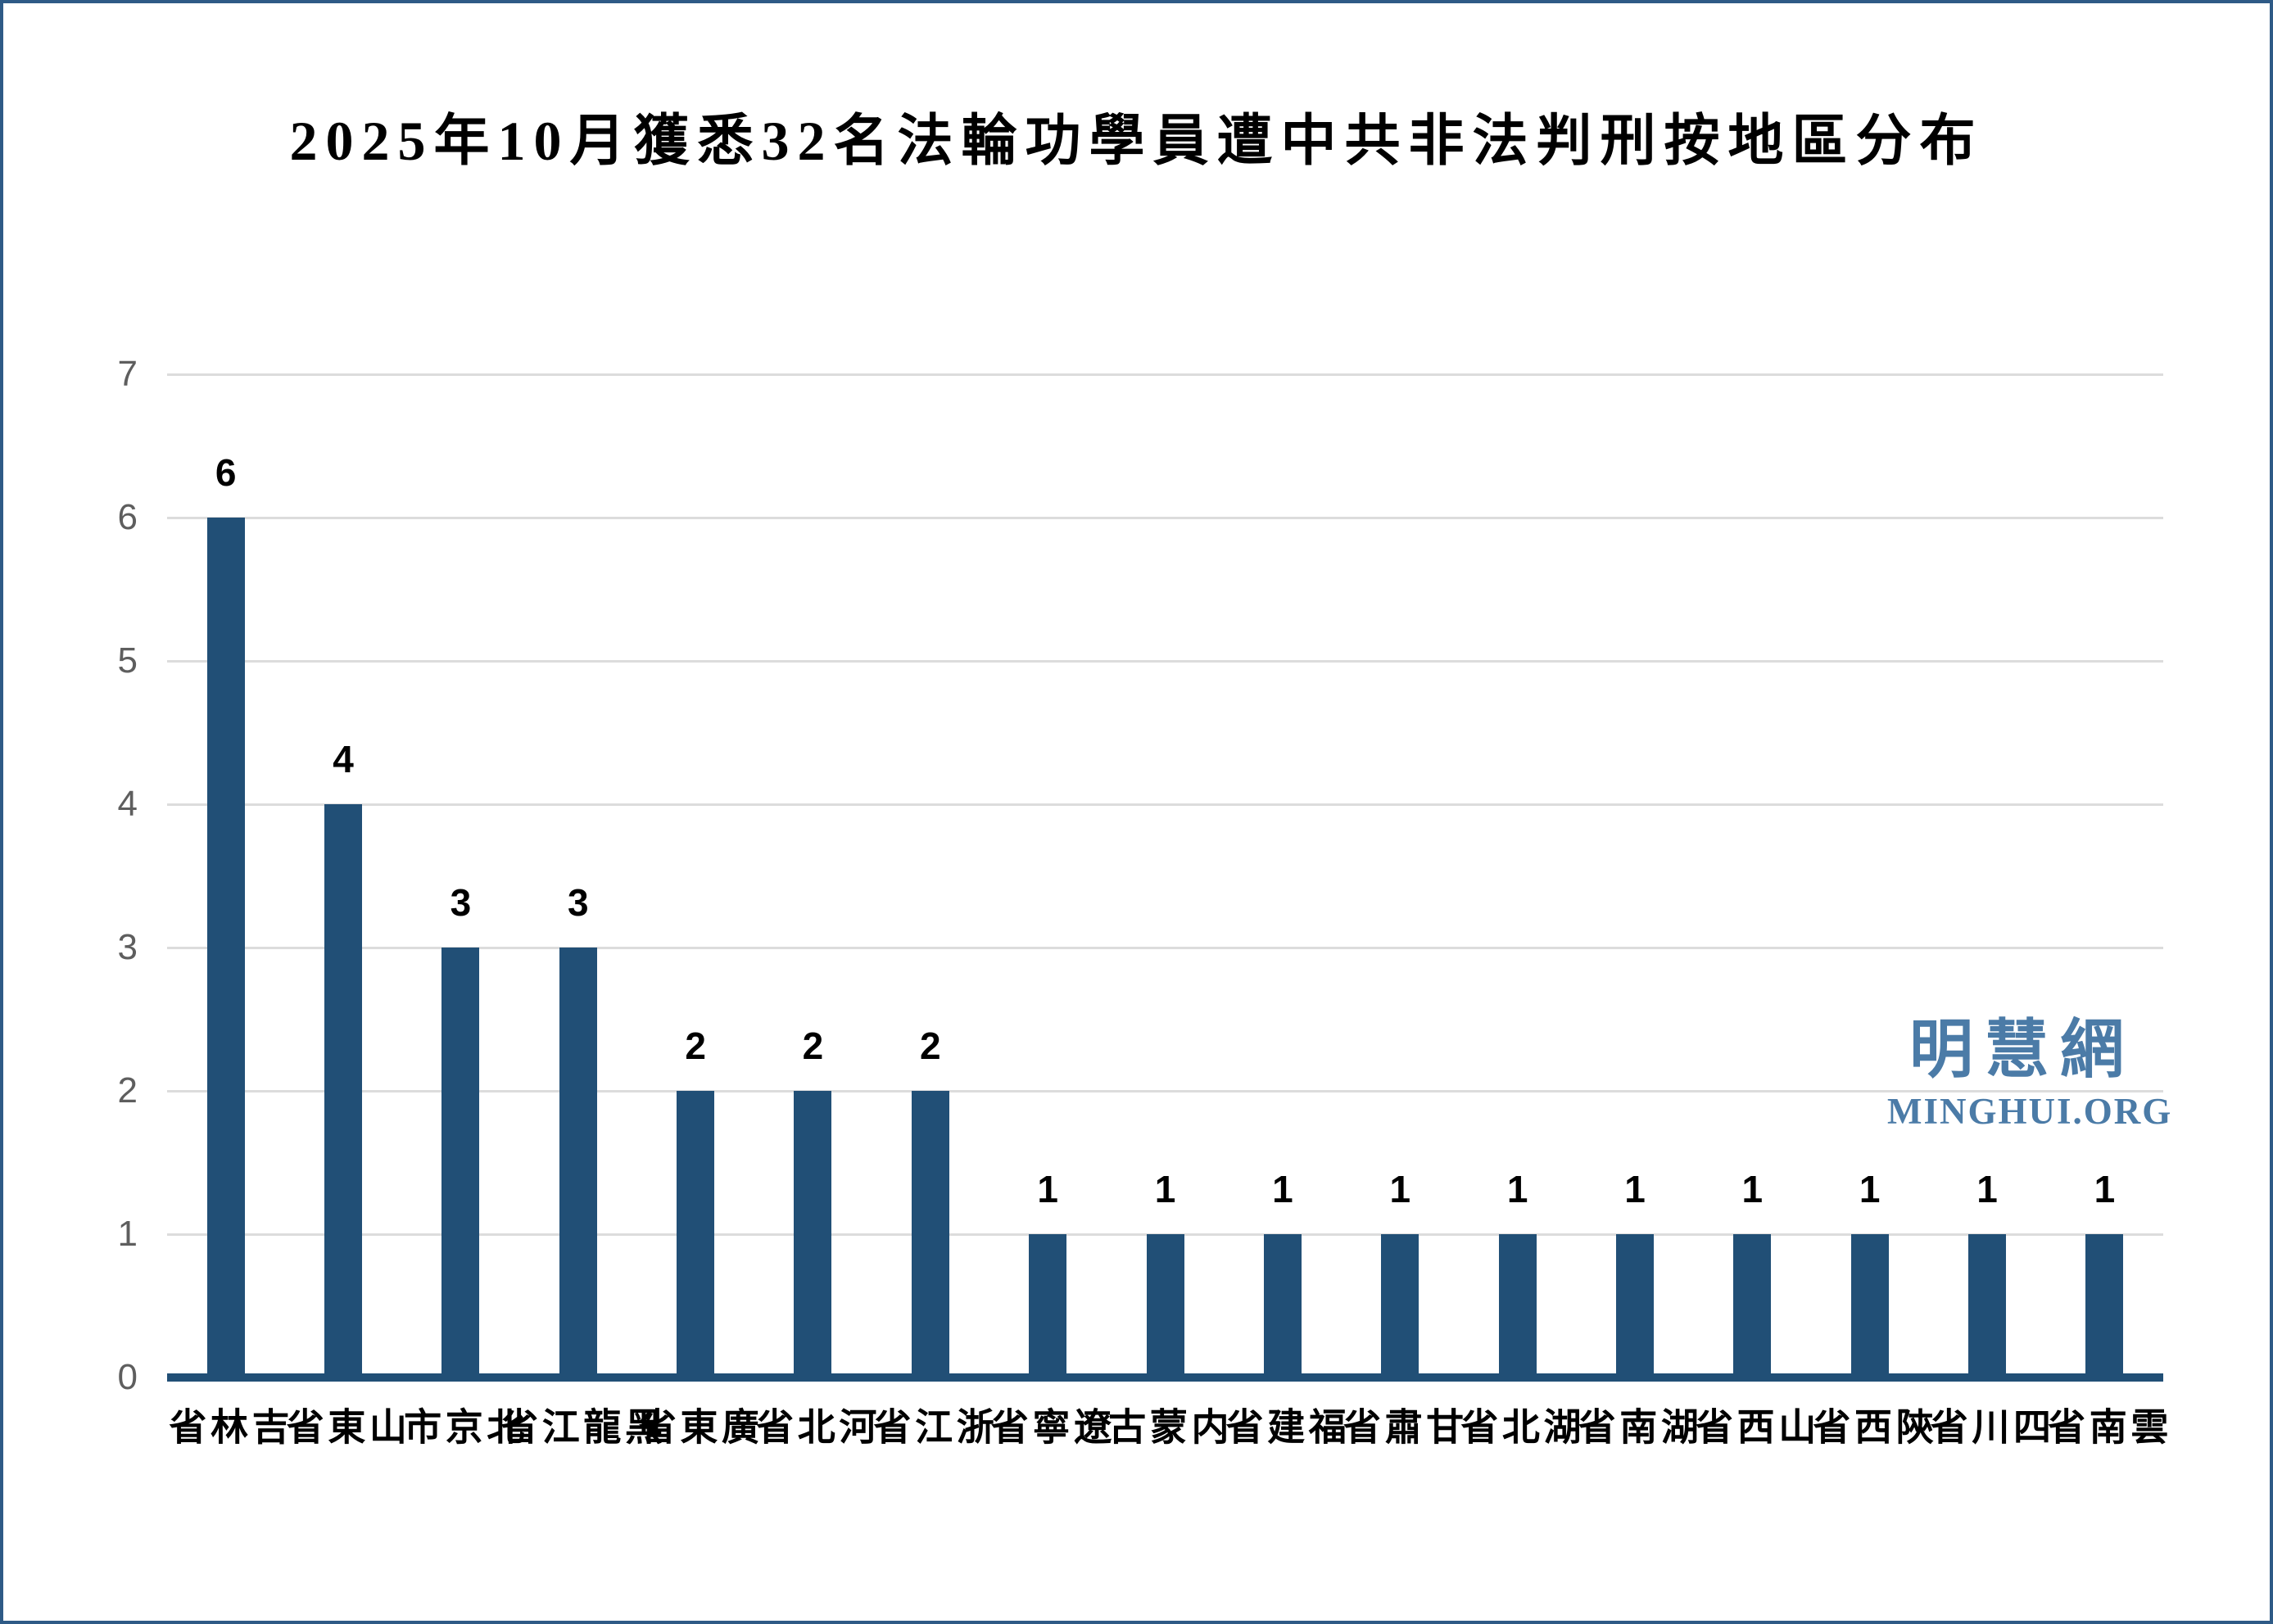 The width and height of the screenshot is (2273, 1624). I want to click on bar-column: 1 陝西省, so click(1870, 913).